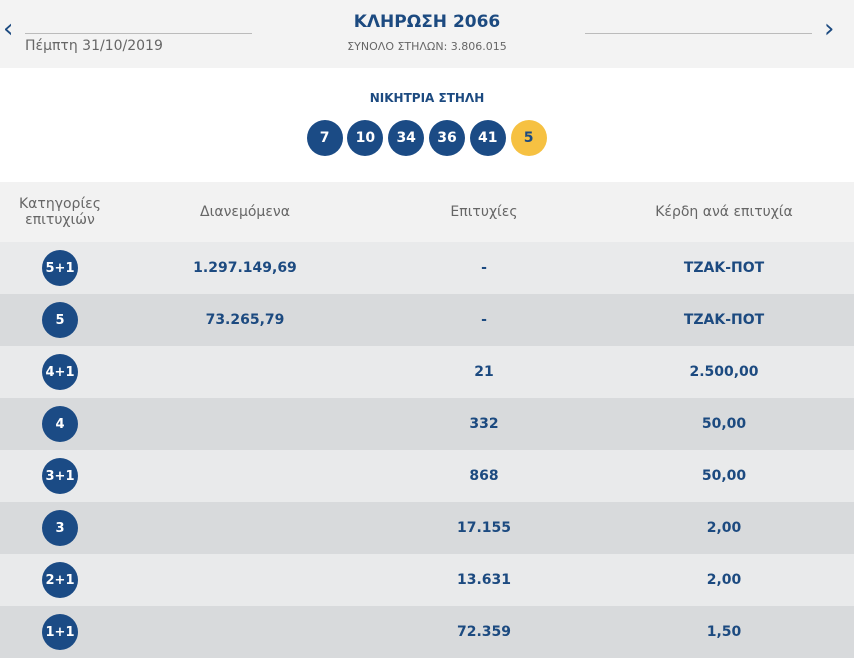 The width and height of the screenshot is (854, 670). Describe the element at coordinates (484, 424) in the screenshot. I see `winners-cell: 332` at that location.